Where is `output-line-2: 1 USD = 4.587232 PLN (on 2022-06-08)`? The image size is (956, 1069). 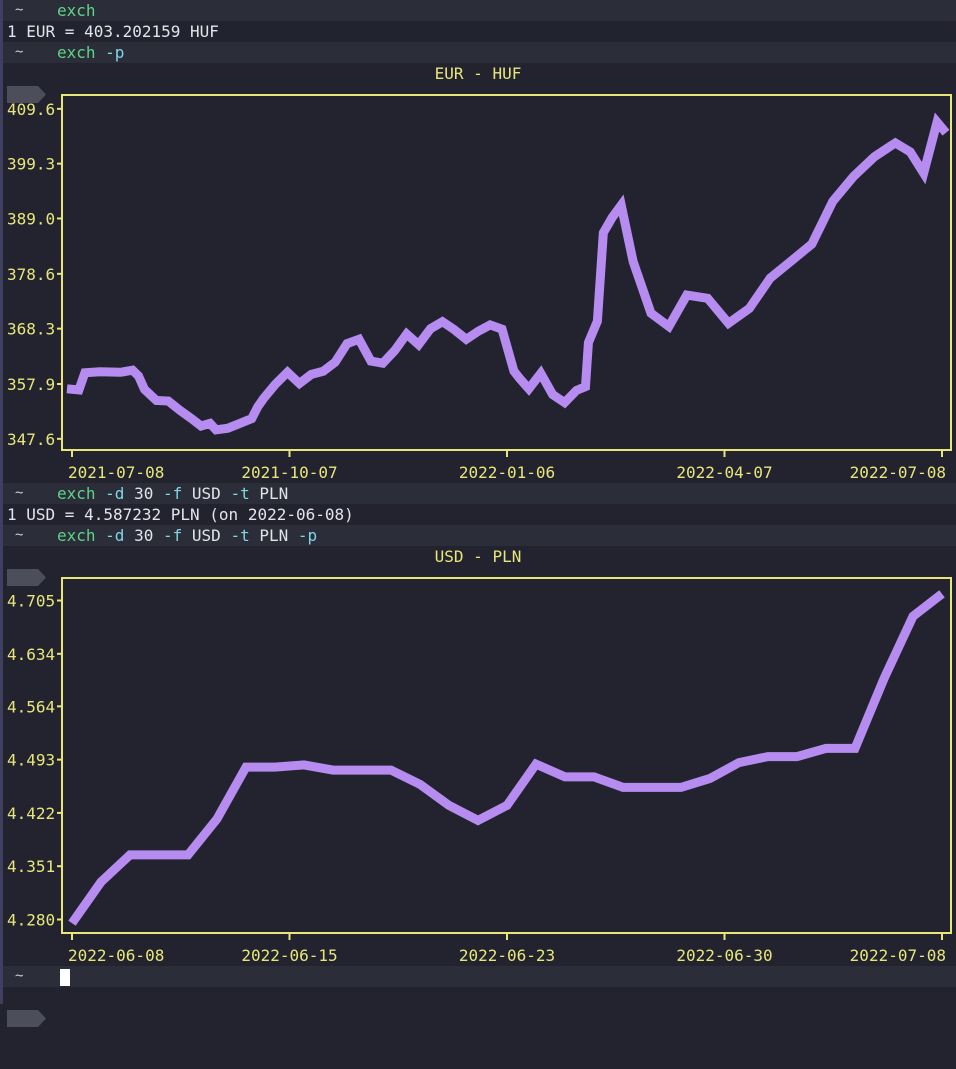 output-line-2: 1 USD = 4.587232 PLN (on 2022-06-08) is located at coordinates (479, 514).